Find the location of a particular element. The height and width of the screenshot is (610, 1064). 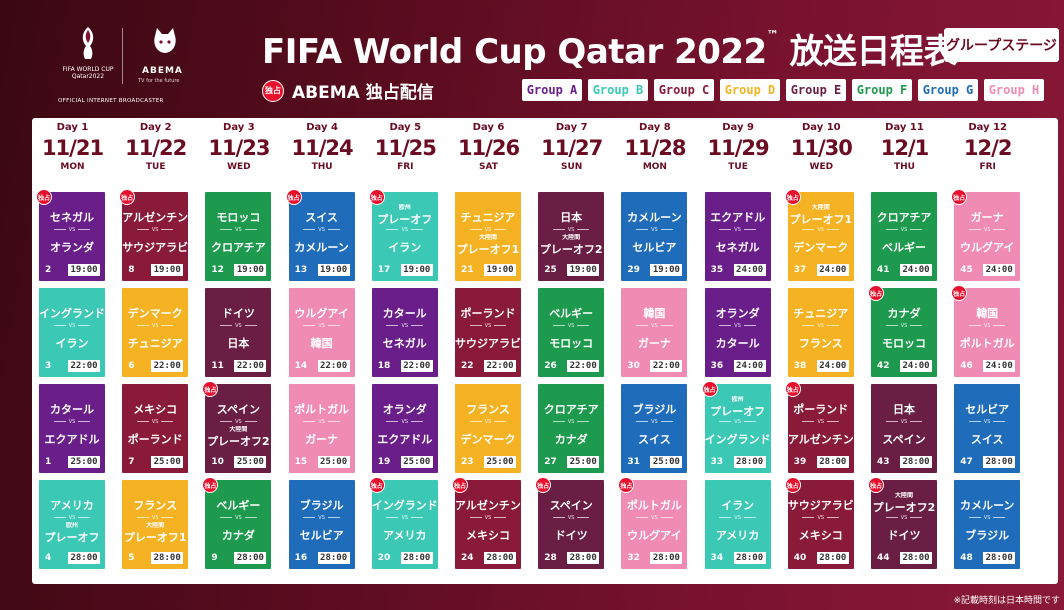

match-card: 日本 VS スペイン 43 28:00 is located at coordinates (904, 428).